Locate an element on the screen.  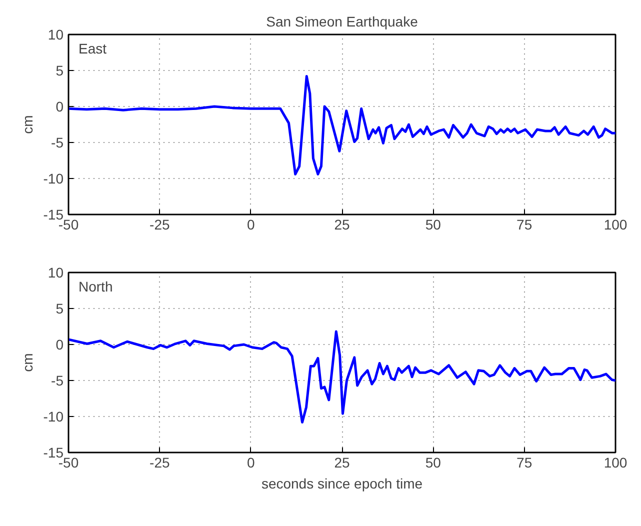
chart-title: San Simeon Earthquake is located at coordinates (342, 22).